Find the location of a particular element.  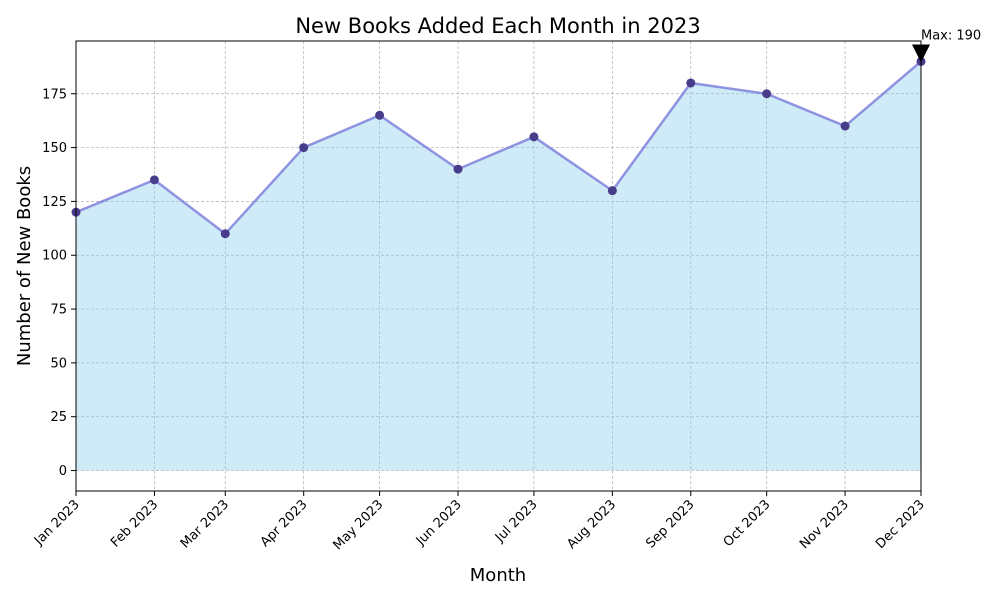

y-tick-label: 0 is located at coordinates (63, 471).